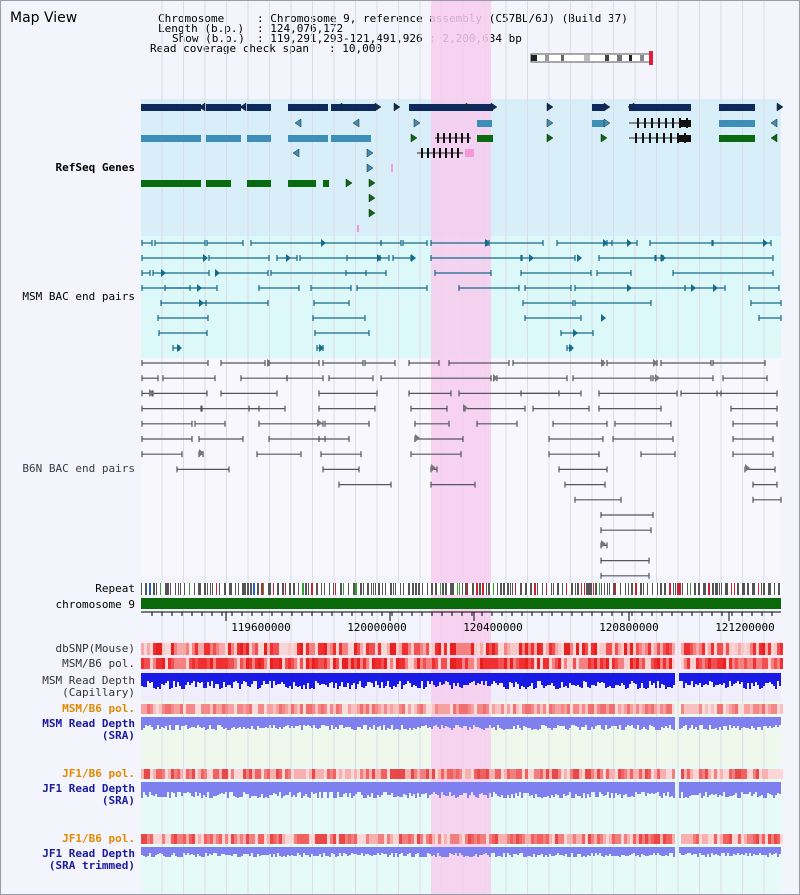 This screenshot has width=800, height=895. I want to click on chromosome-bar, so click(461, 603).